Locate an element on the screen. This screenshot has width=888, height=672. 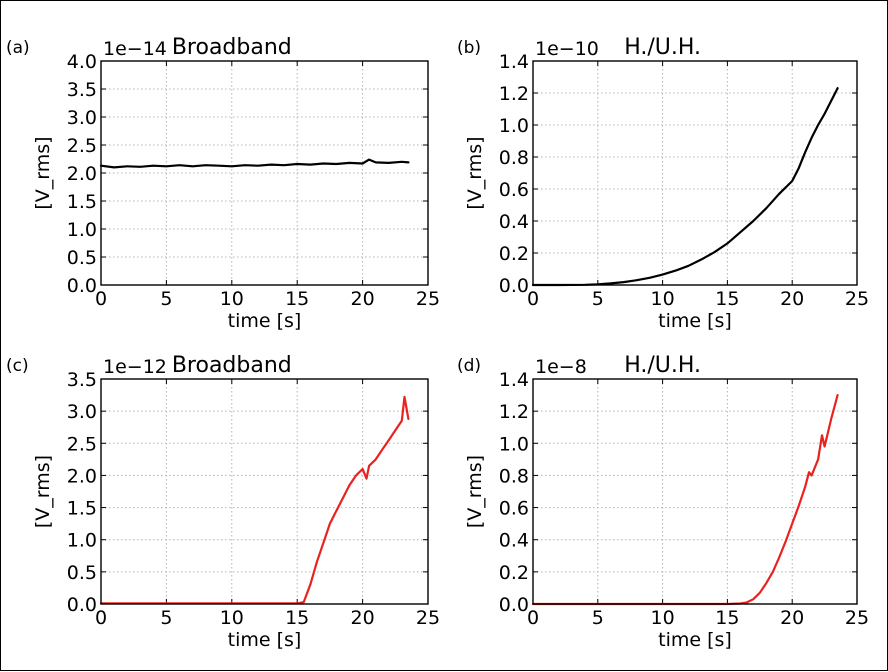
axis-scale-label: 1e−10 is located at coordinates (567, 49).